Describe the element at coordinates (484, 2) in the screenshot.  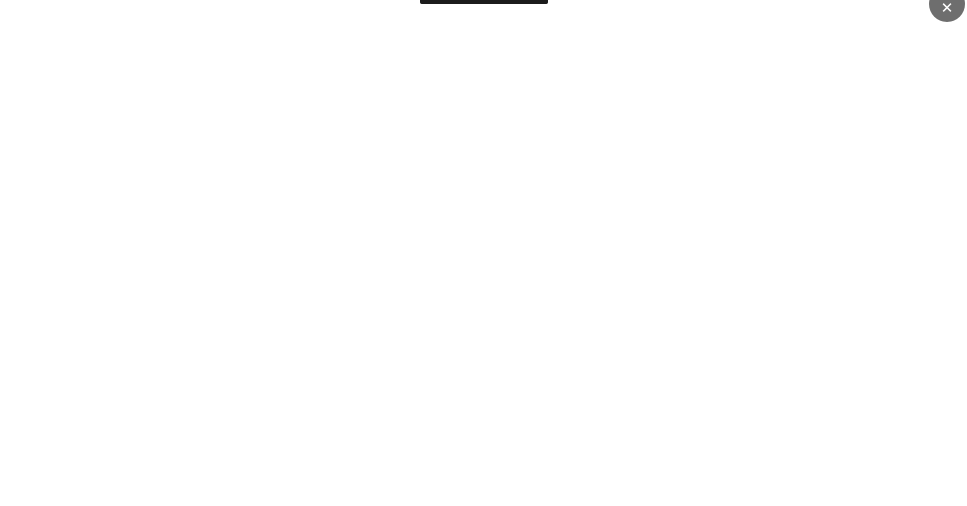
I see `title-badge` at that location.